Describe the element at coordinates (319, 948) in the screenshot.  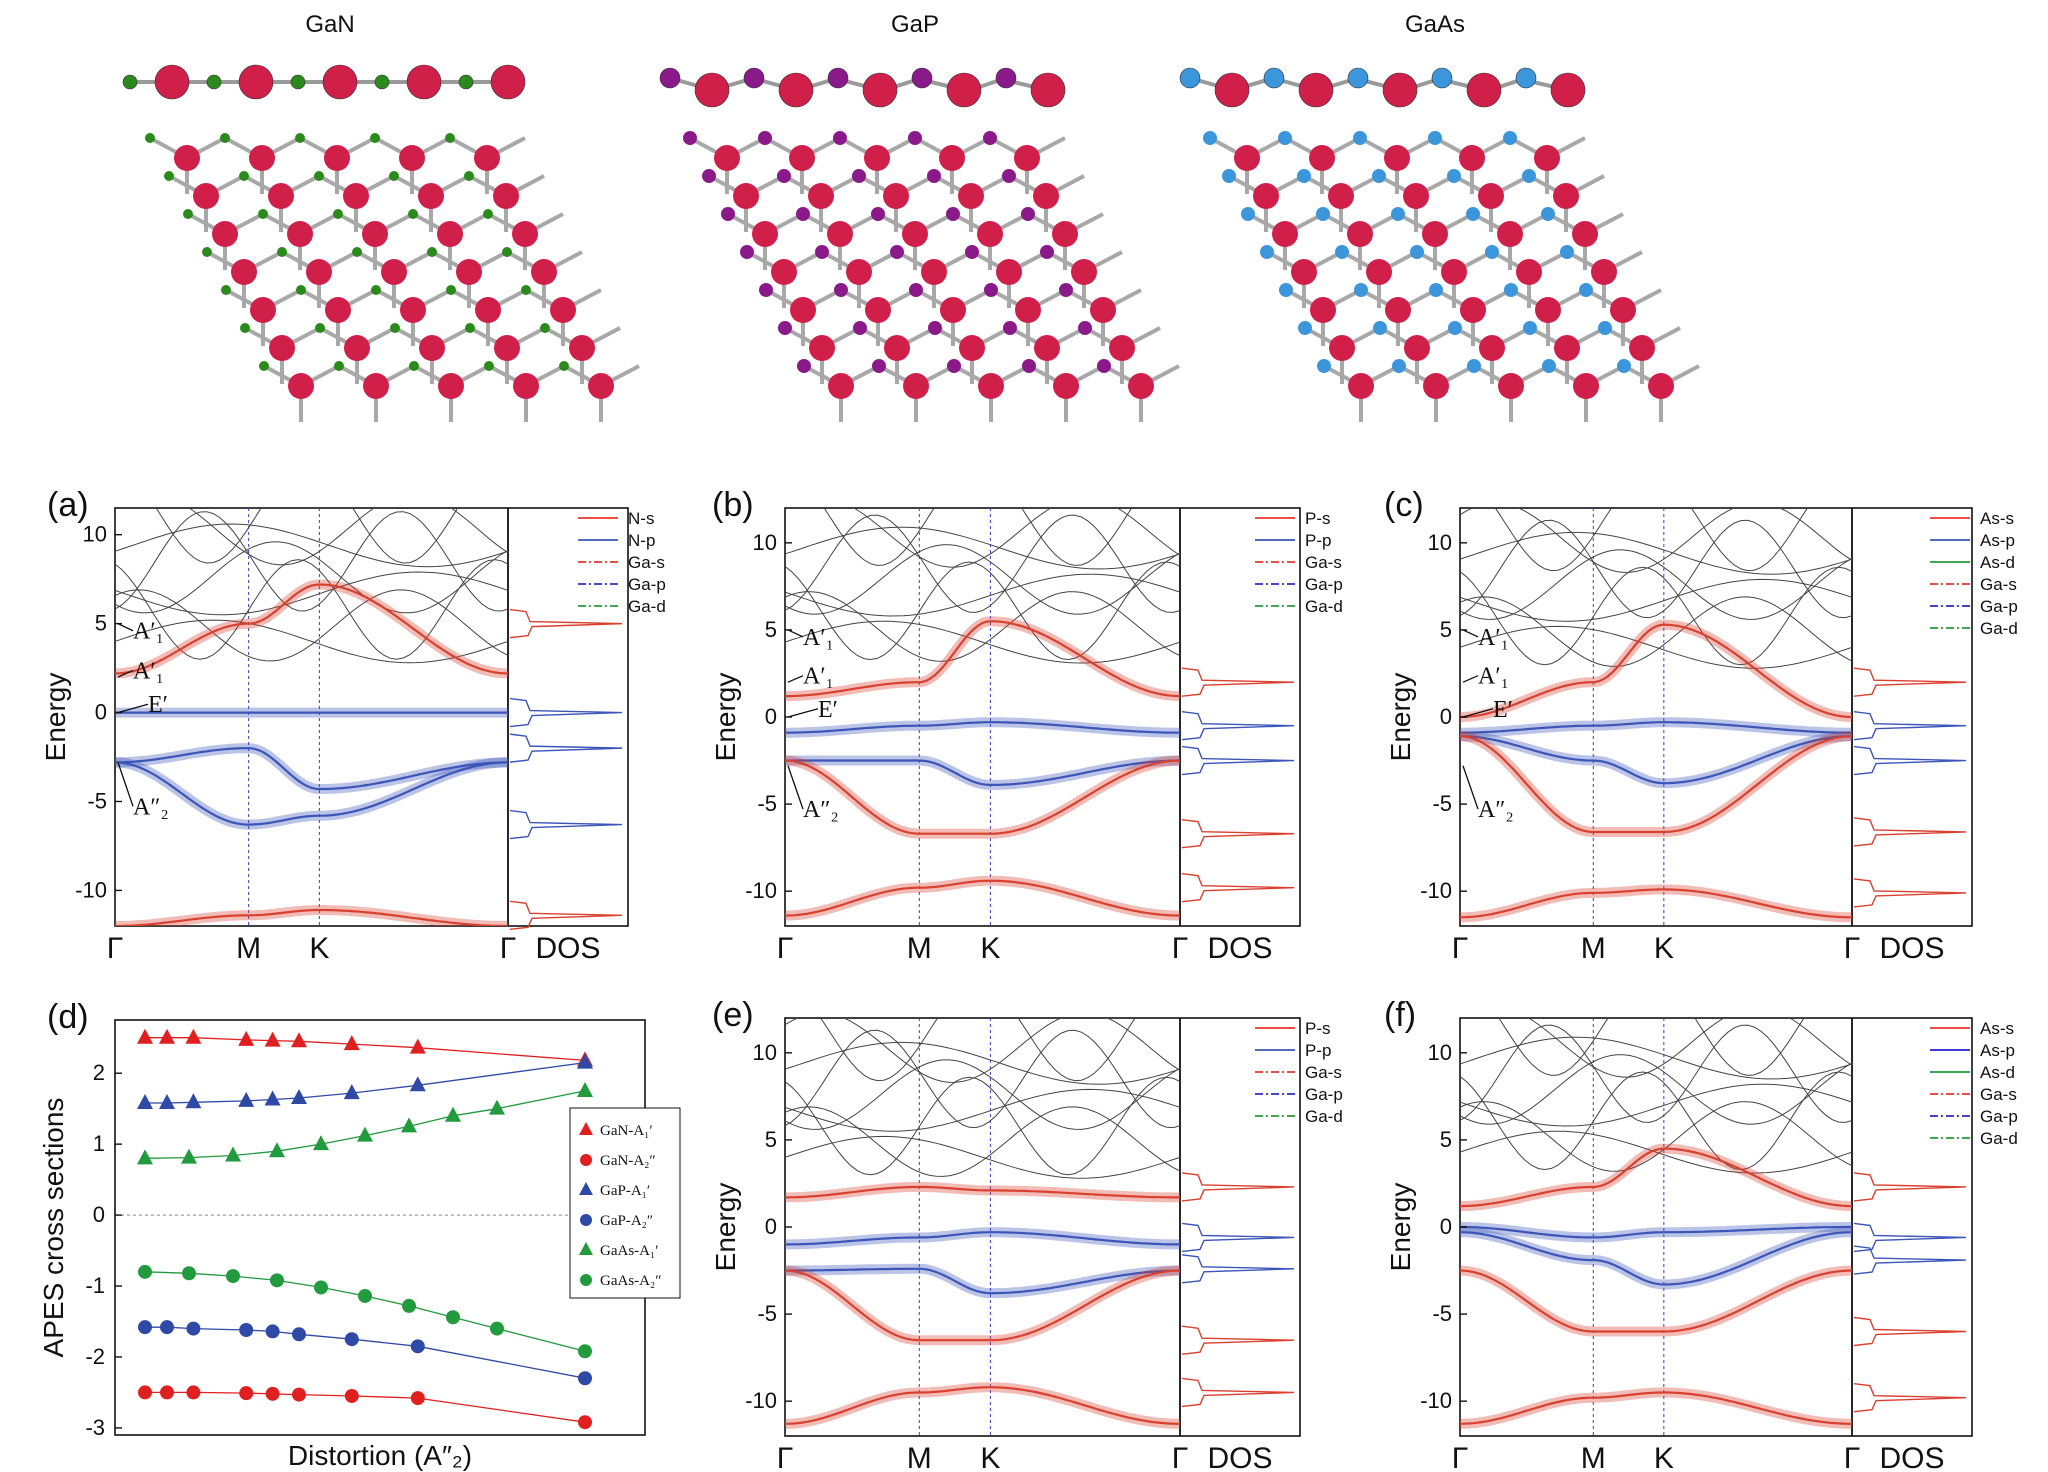
I see `kpoint-label: K` at that location.